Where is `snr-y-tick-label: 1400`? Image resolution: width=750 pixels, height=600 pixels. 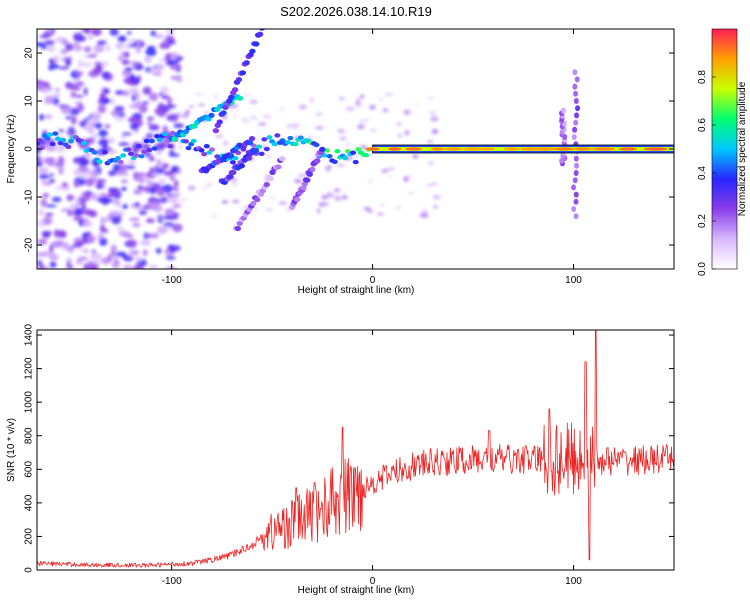
snr-y-tick-label: 1400 is located at coordinates (29, 334).